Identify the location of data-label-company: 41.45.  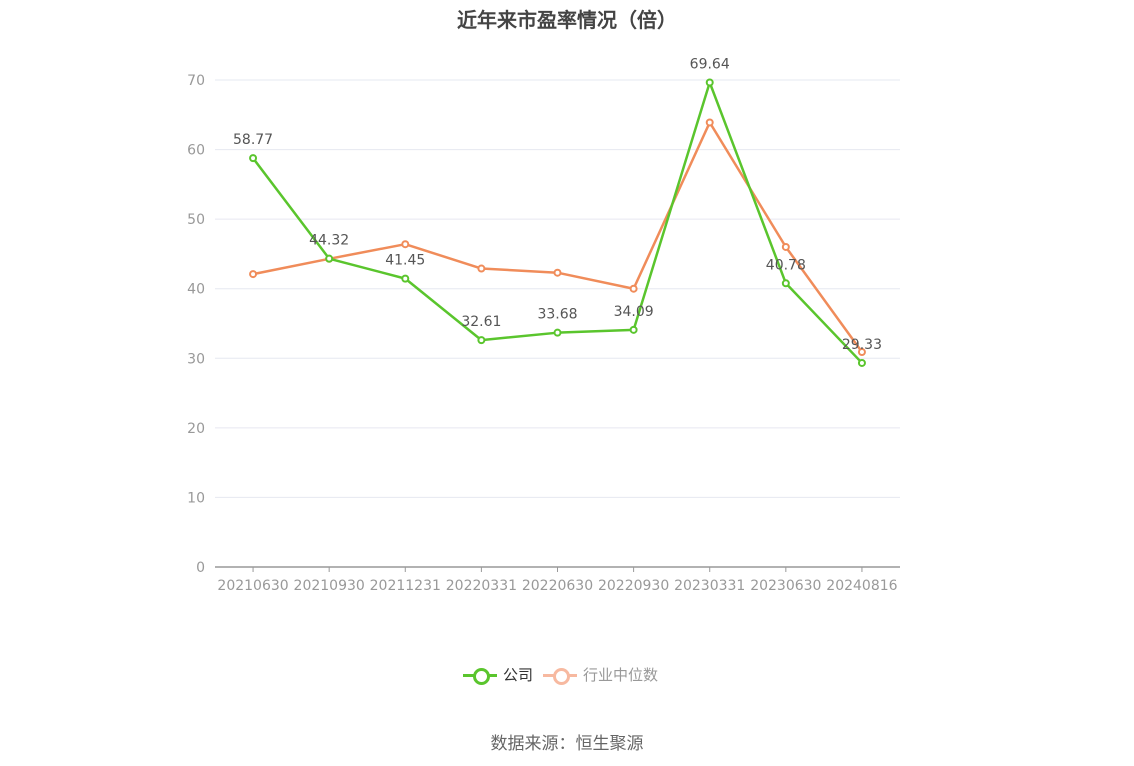
(405, 261).